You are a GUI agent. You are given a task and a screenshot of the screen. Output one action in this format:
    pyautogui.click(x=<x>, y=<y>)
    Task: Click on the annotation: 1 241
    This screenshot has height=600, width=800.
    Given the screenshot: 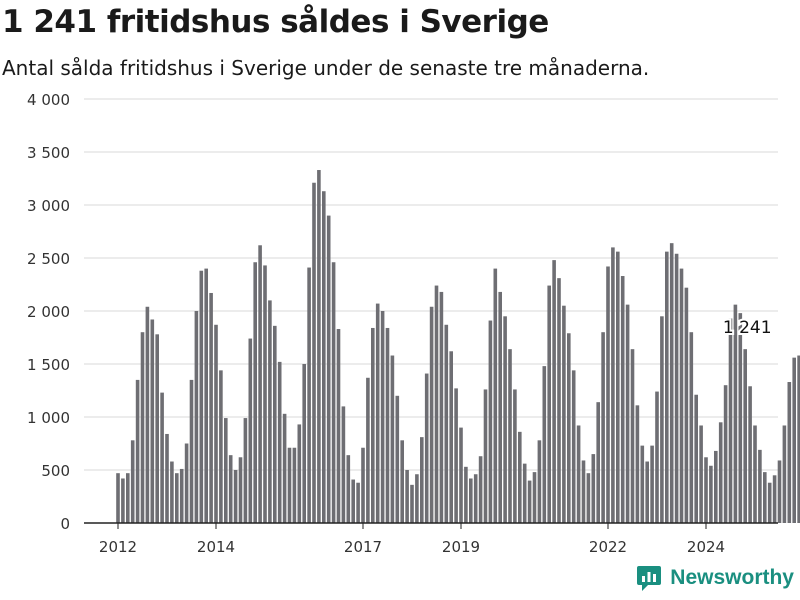 What is the action you would take?
    pyautogui.click(x=747, y=328)
    